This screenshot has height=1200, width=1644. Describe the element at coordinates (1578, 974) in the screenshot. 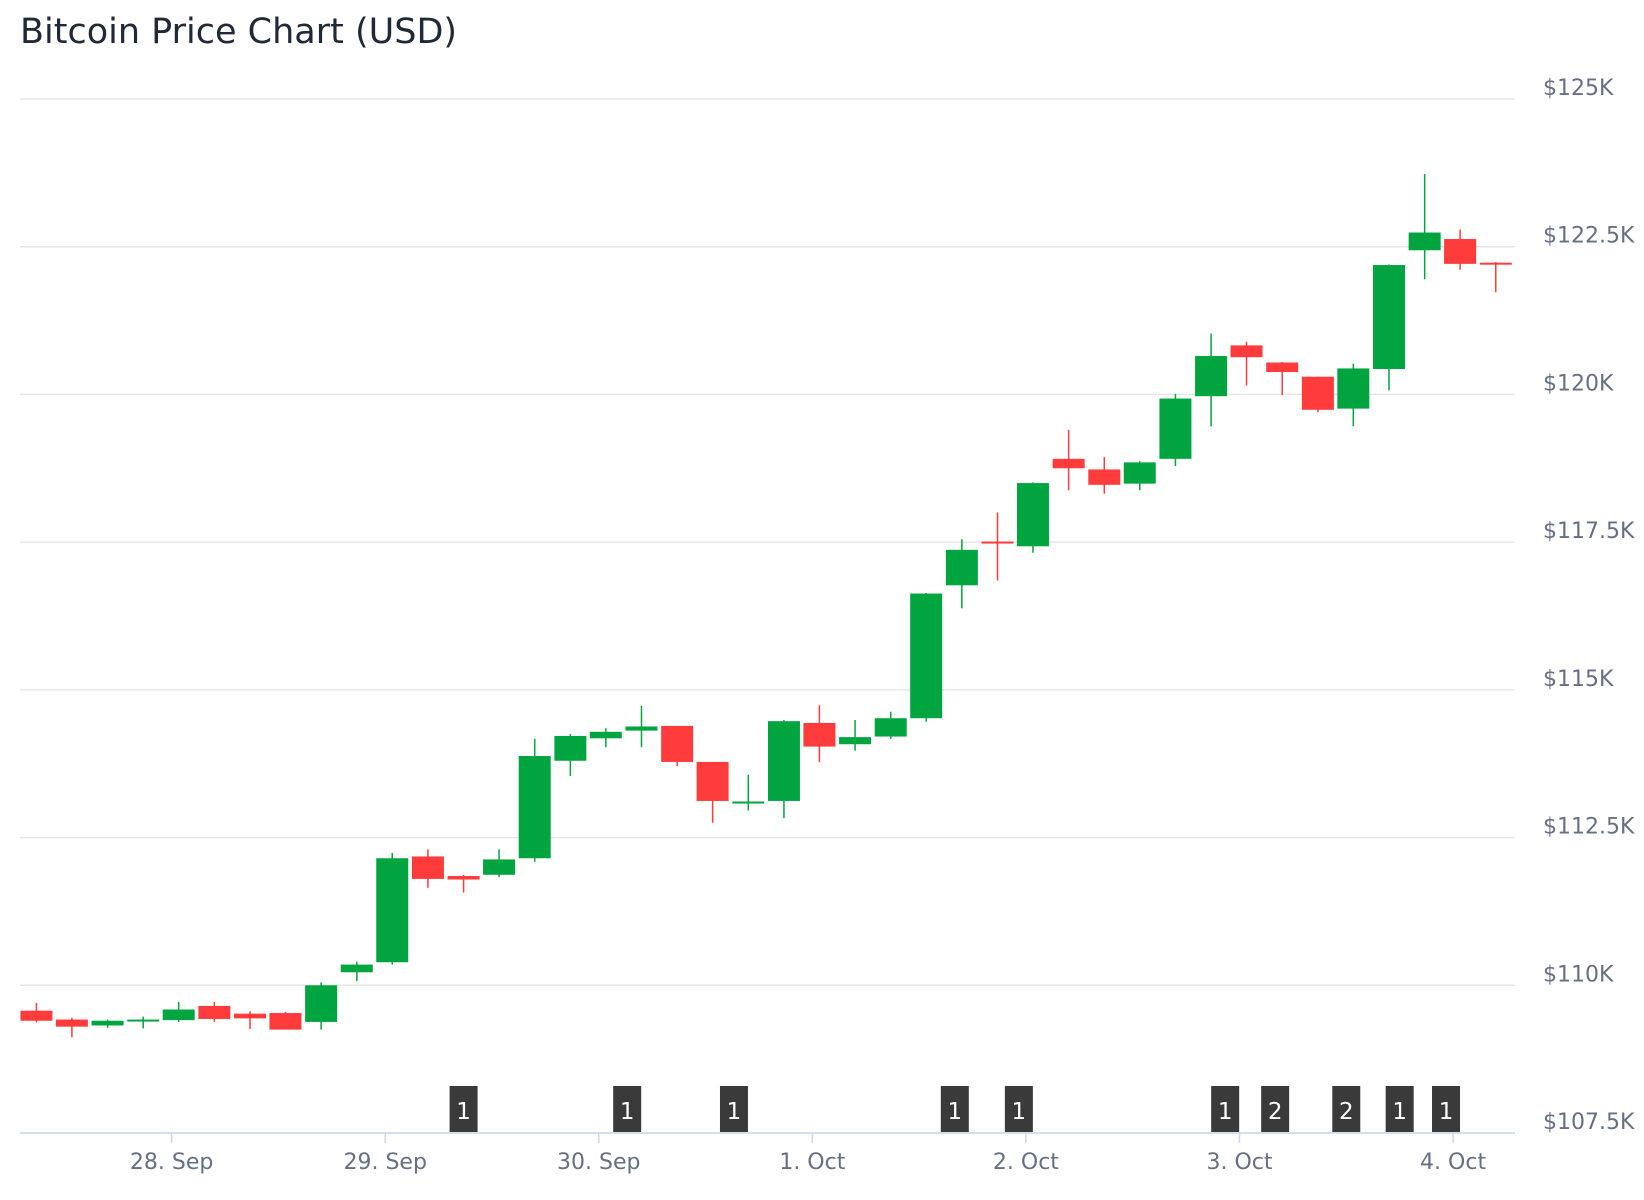

I see `y-tick-label: $110K` at that location.